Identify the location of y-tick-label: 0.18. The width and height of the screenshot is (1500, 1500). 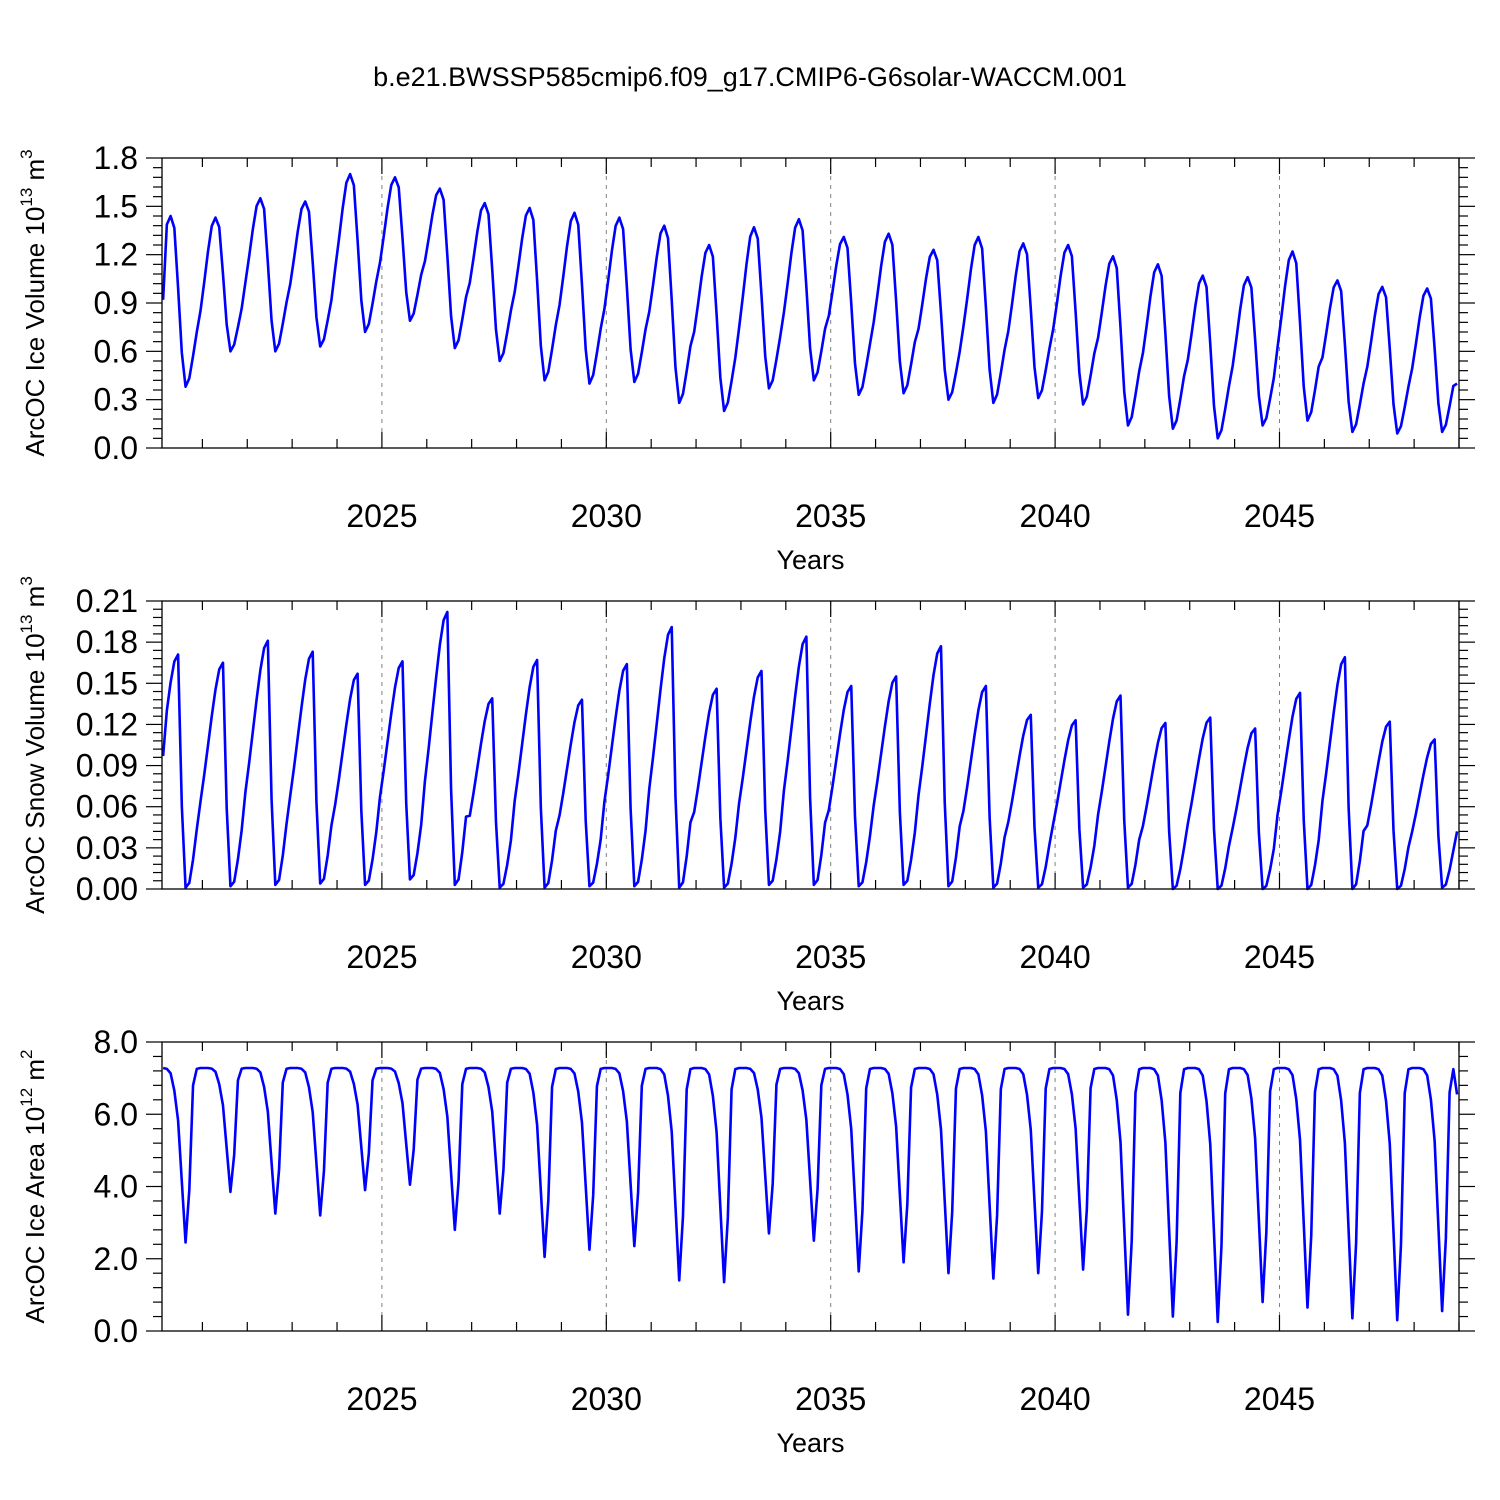
(107, 642).